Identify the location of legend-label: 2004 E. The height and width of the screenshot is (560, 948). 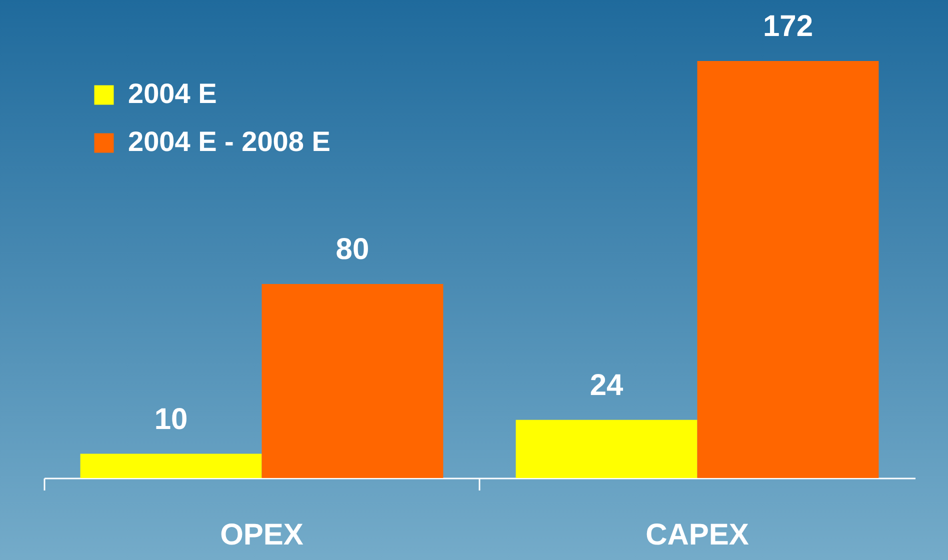
(172, 93).